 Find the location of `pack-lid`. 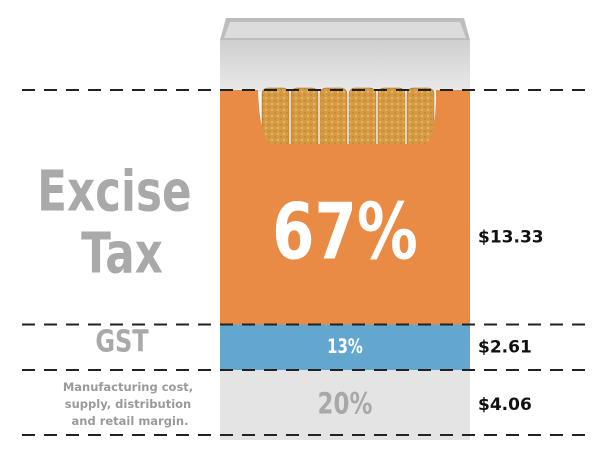

pack-lid is located at coordinates (345, 55).